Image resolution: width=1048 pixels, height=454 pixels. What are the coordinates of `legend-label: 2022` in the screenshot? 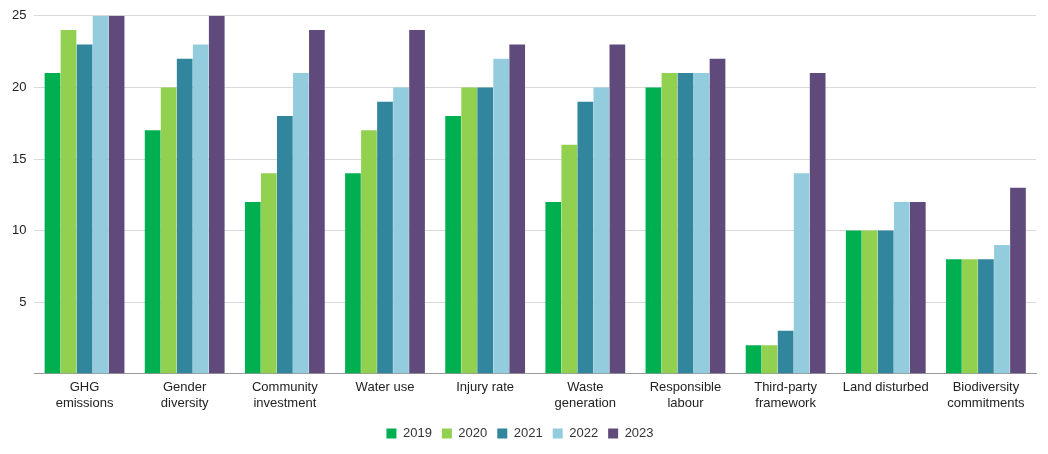 It's located at (584, 433).